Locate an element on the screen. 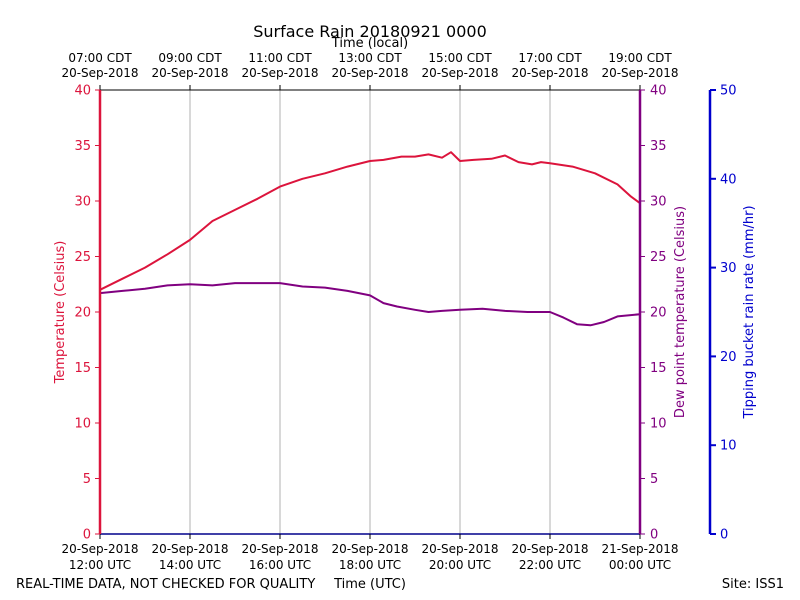 The width and height of the screenshot is (800, 600). x-tick-label-utc-time: 20:00 UTC is located at coordinates (460, 565).